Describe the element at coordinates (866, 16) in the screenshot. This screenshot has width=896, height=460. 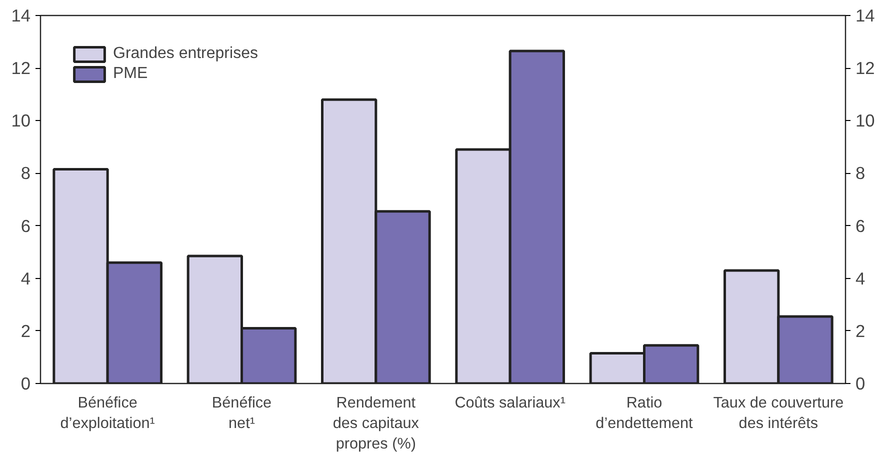
I see `y2-tick-label: 14` at that location.